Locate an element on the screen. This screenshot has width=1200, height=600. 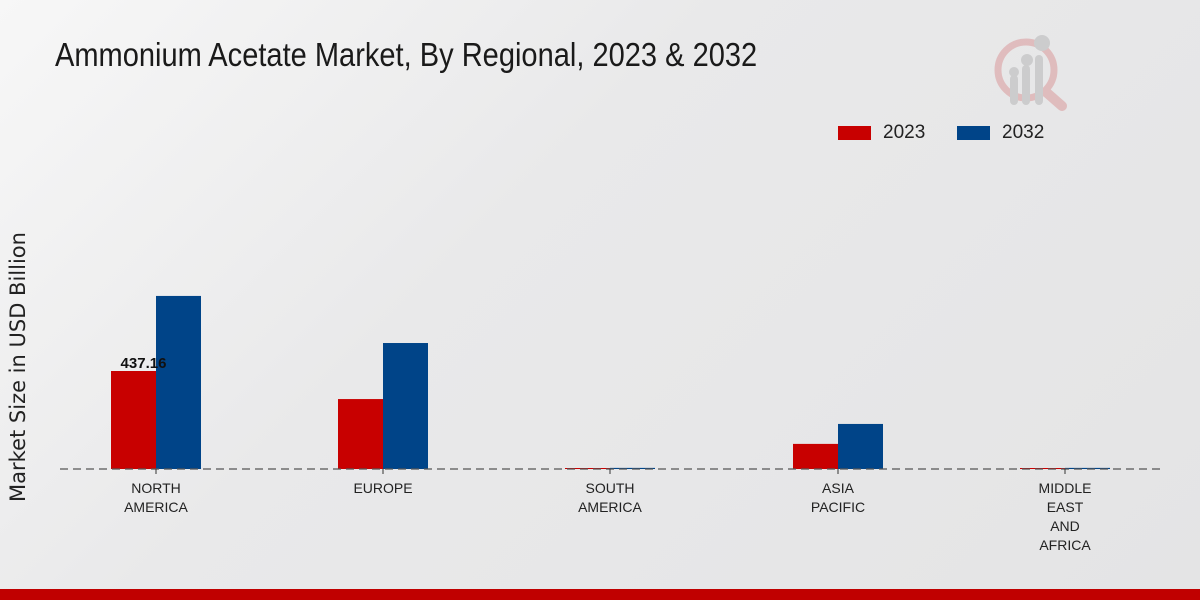
legend-swatch-2023 is located at coordinates (854, 133).